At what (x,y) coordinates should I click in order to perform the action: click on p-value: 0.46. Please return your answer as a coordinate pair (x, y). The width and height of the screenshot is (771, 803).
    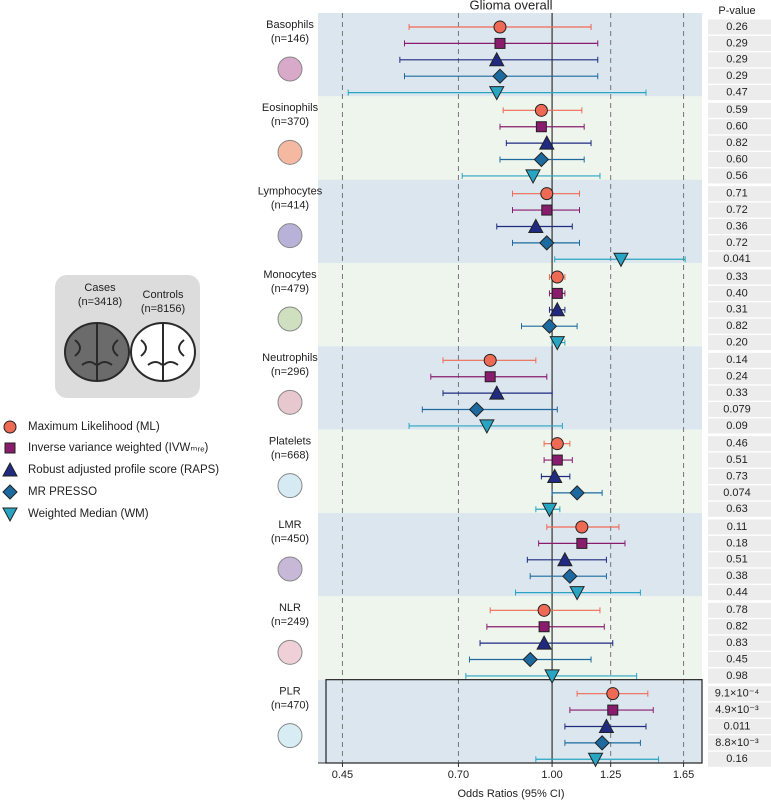
    Looking at the image, I should click on (736, 444).